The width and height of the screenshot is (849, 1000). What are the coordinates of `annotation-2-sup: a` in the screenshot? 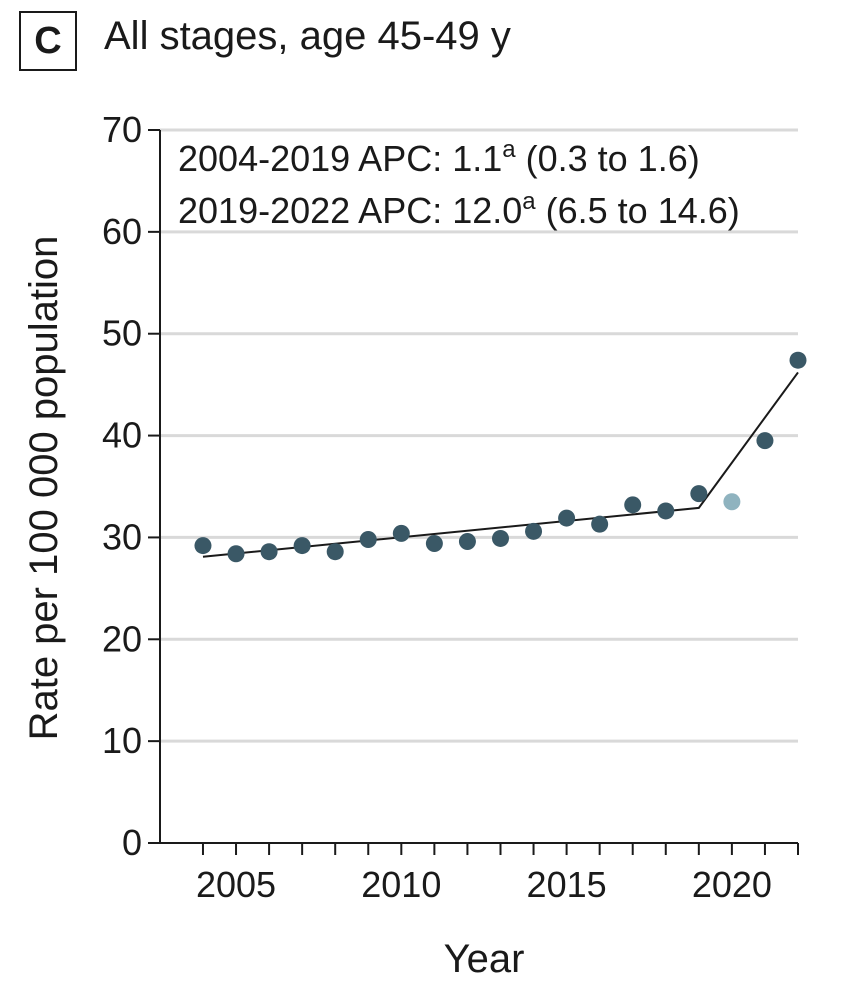 It's located at (529, 201).